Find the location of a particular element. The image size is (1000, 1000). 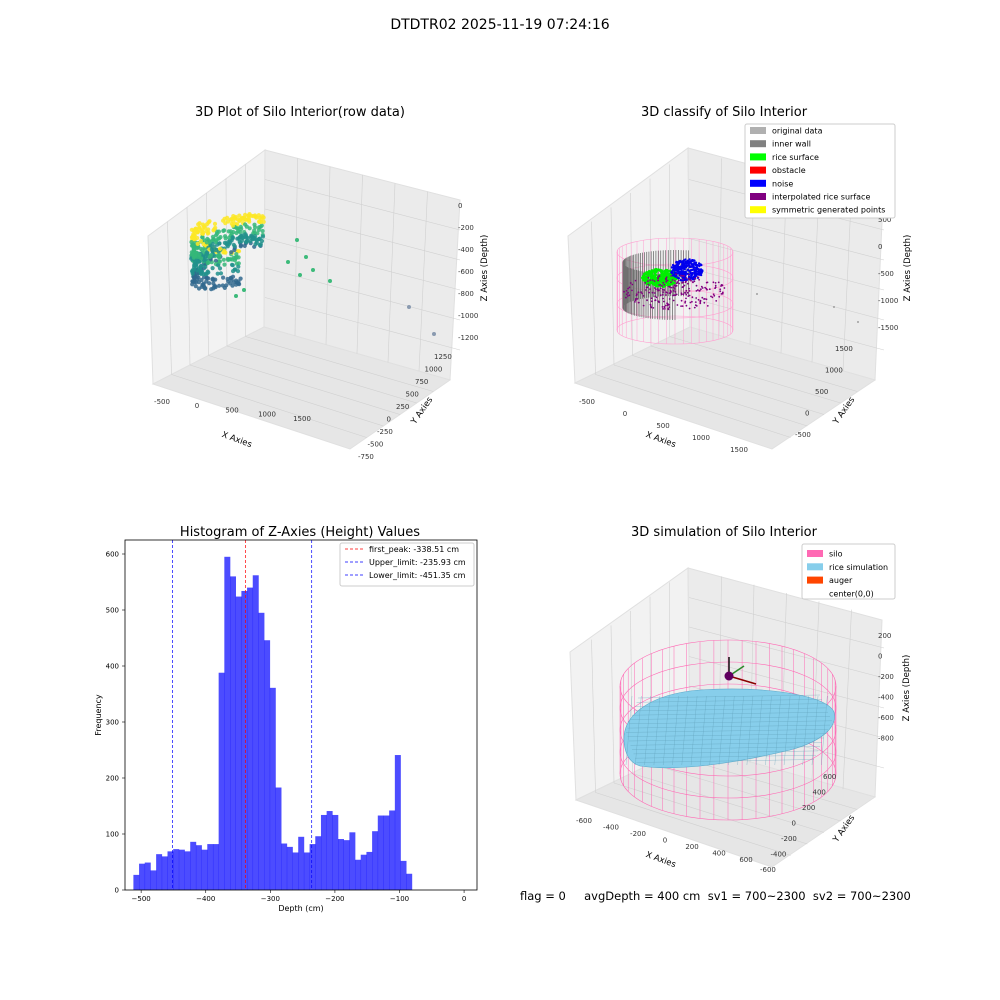

x-tick-label: 1000 is located at coordinates (267, 415).